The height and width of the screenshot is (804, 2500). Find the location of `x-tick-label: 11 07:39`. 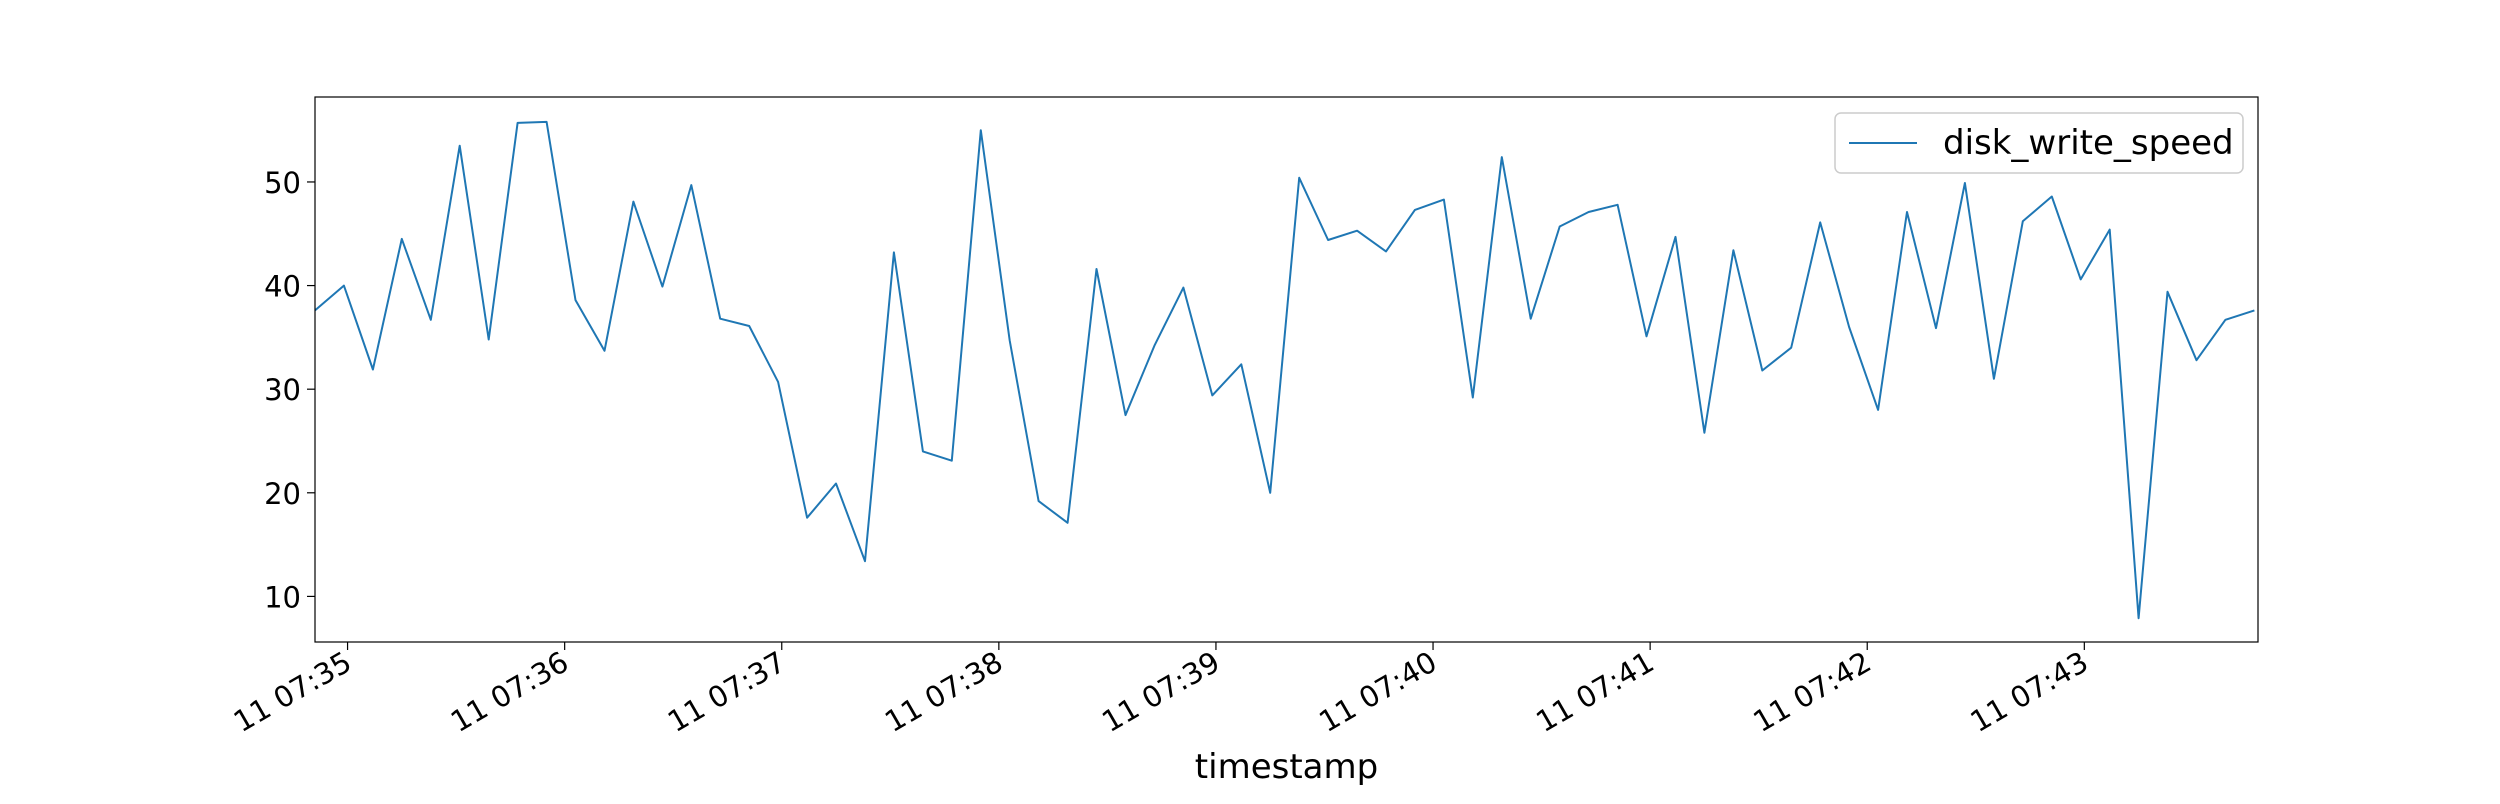

x-tick-label: 11 07:39 is located at coordinates (1160, 692).